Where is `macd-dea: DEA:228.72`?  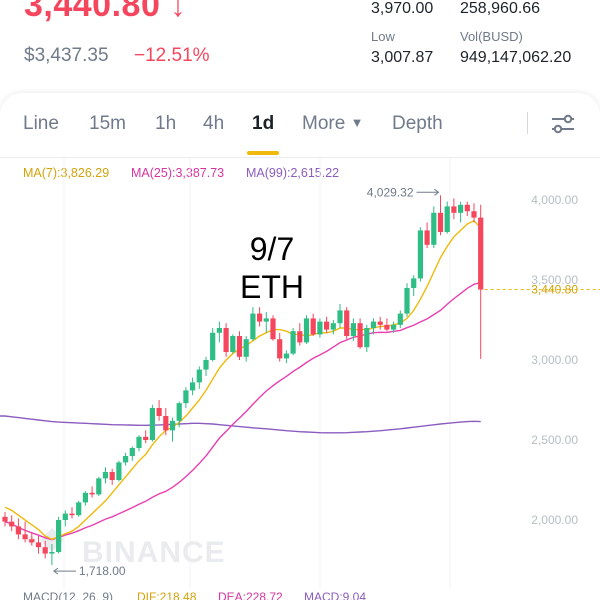 macd-dea: DEA:228.72 is located at coordinates (250, 595).